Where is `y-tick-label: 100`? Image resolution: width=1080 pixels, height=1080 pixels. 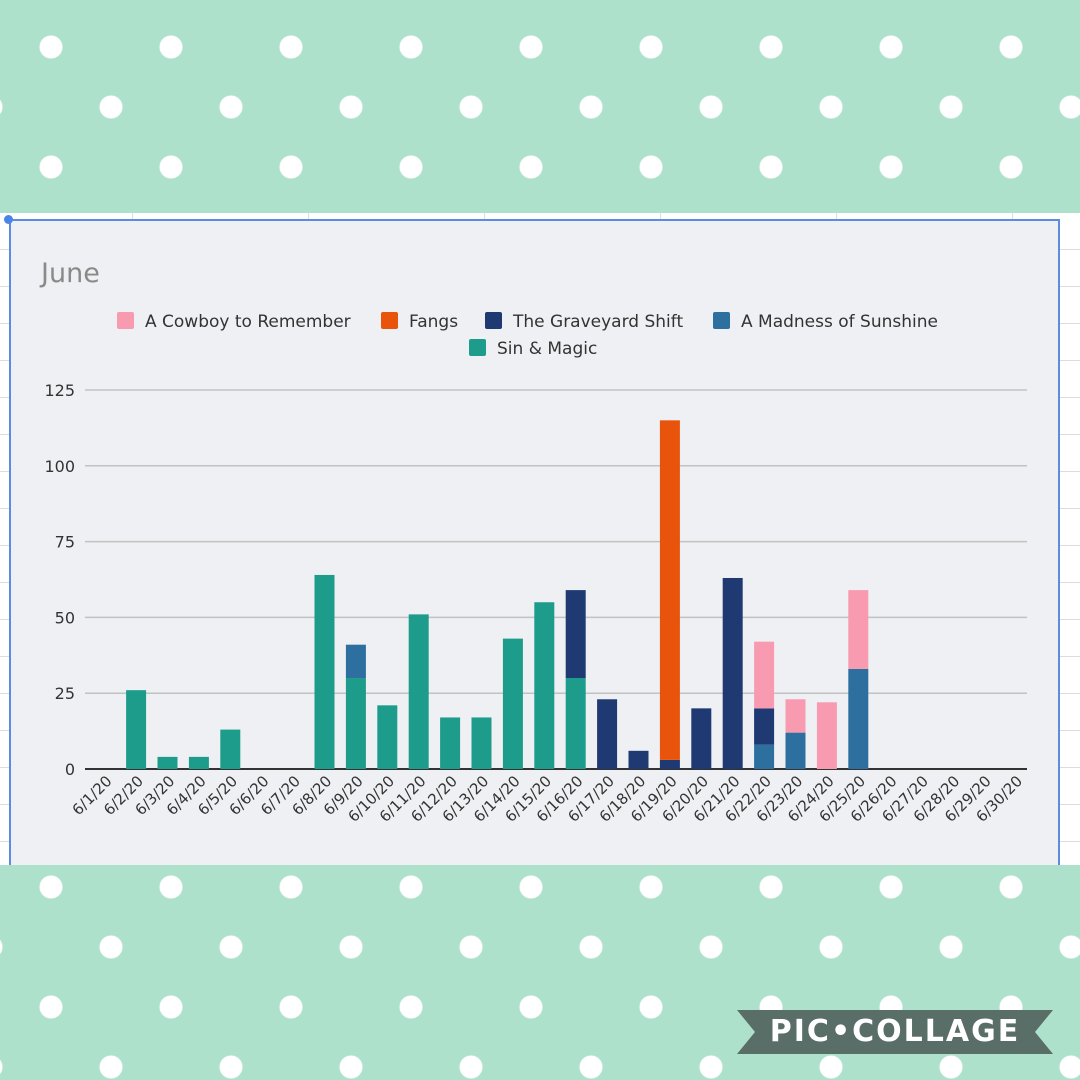
y-tick-label: 100 is located at coordinates (59, 466).